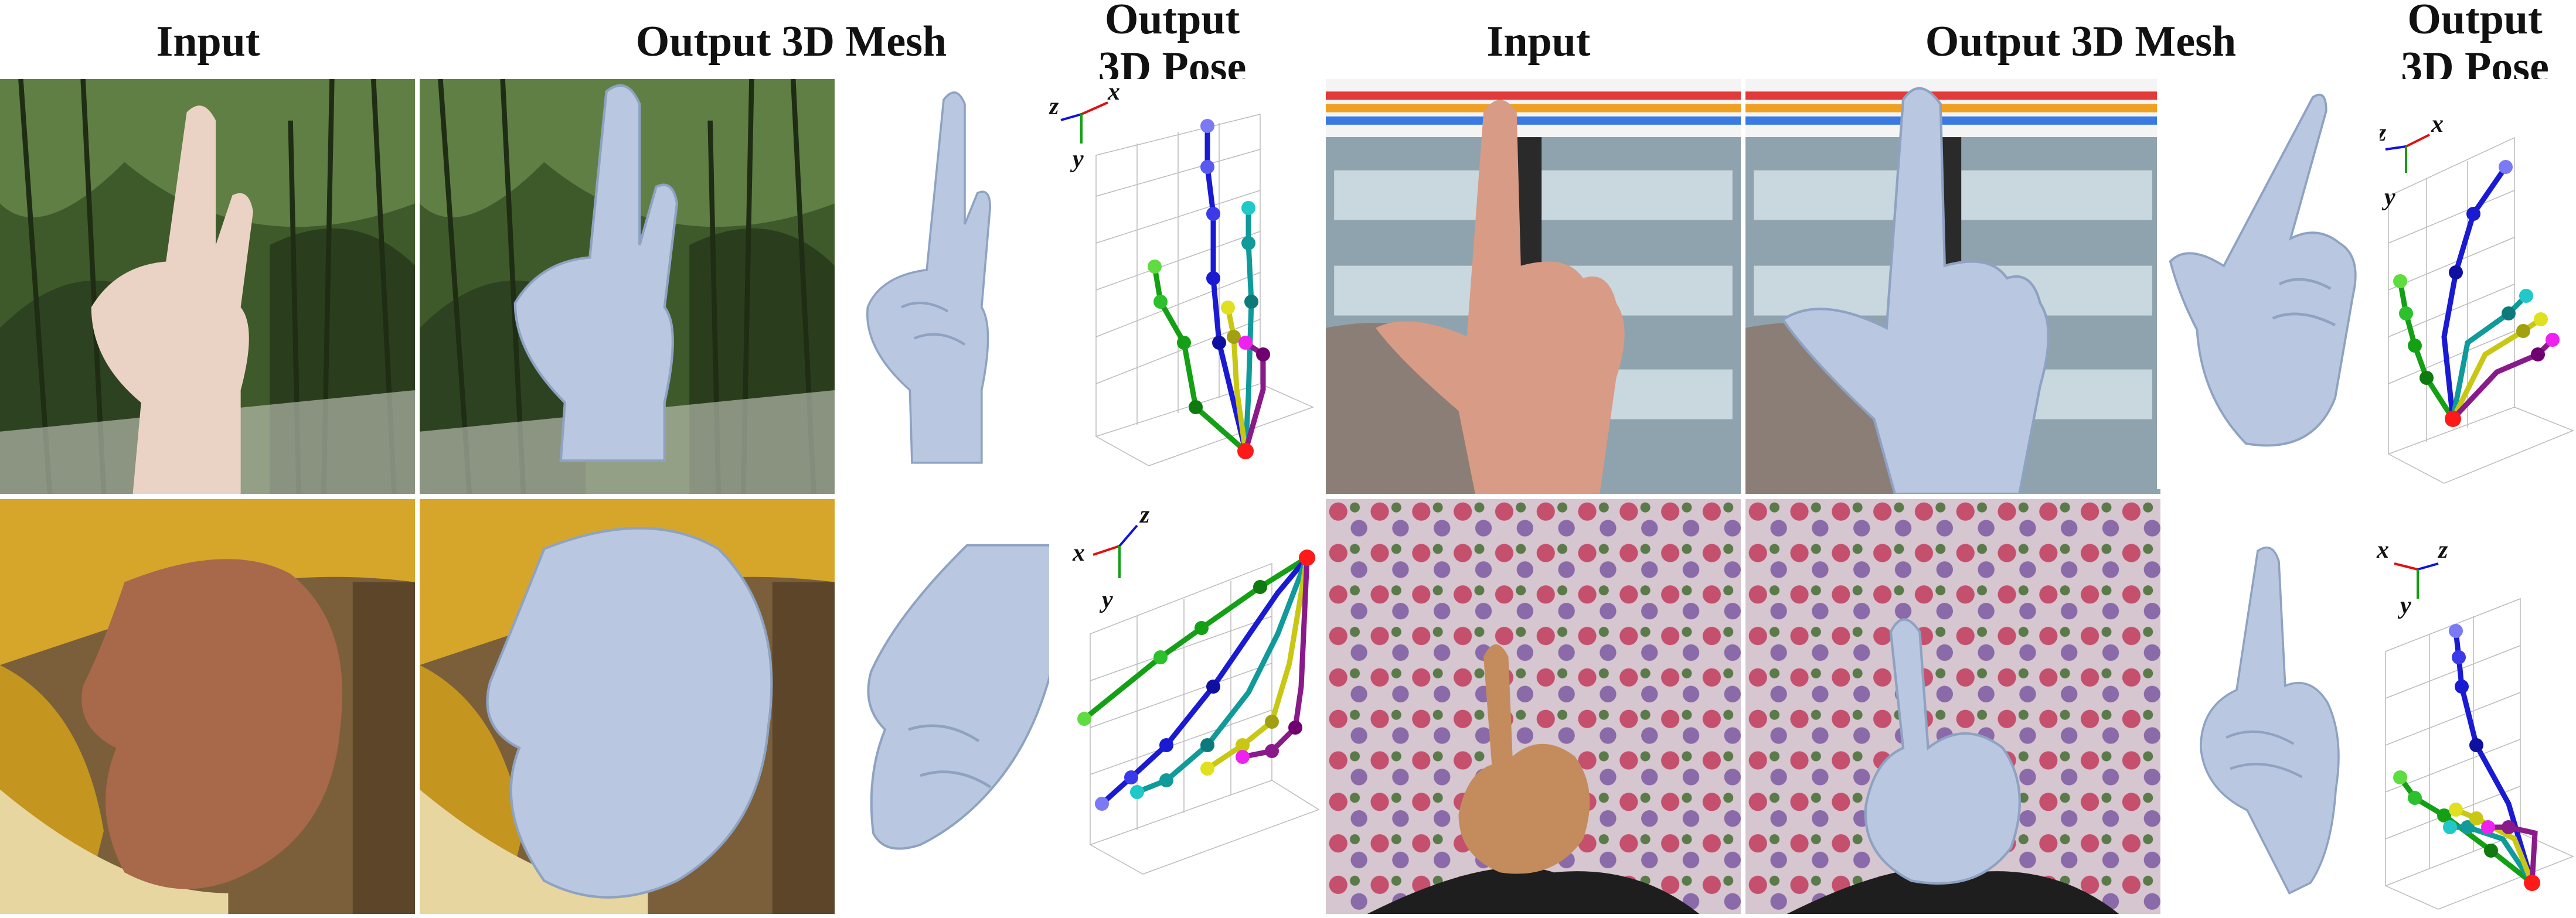 Image resolution: width=2576 pixels, height=918 pixels. I want to click on mesh-overlay-floral, so click(1952, 706).